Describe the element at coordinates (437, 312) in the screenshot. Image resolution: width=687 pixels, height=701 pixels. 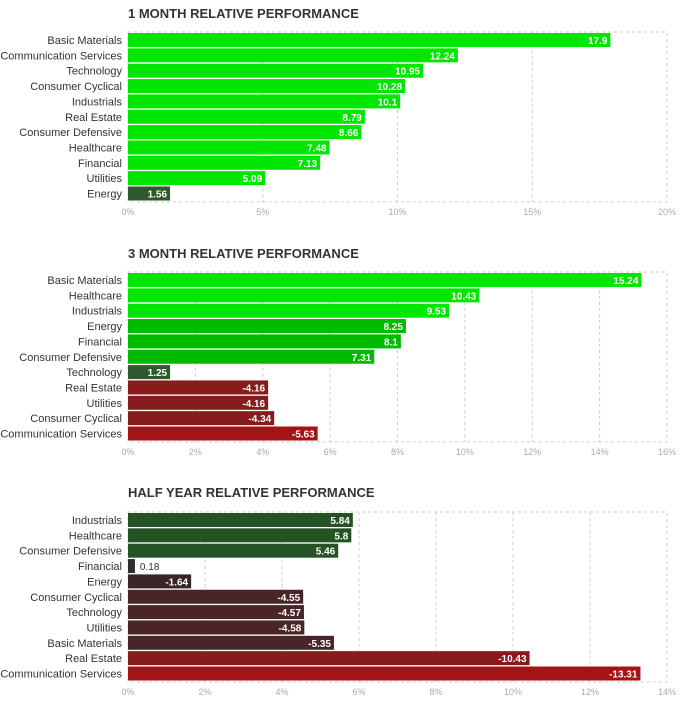
I see `value-label: 9.53` at that location.